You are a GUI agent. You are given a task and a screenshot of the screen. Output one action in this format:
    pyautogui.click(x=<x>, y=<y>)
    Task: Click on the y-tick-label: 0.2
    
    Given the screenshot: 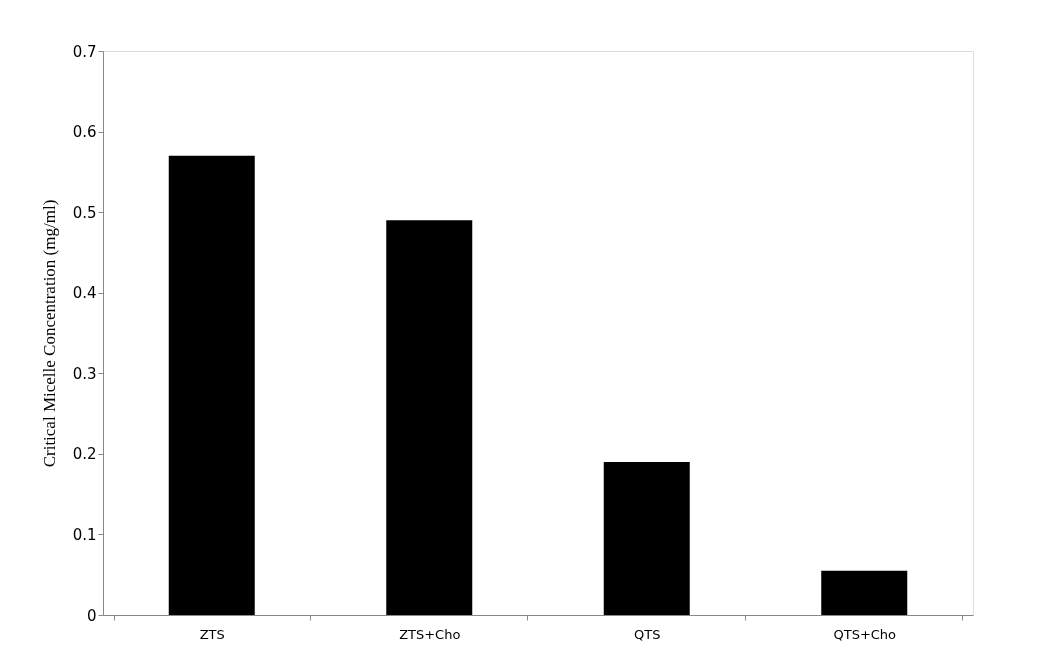 What is the action you would take?
    pyautogui.click(x=84, y=454)
    